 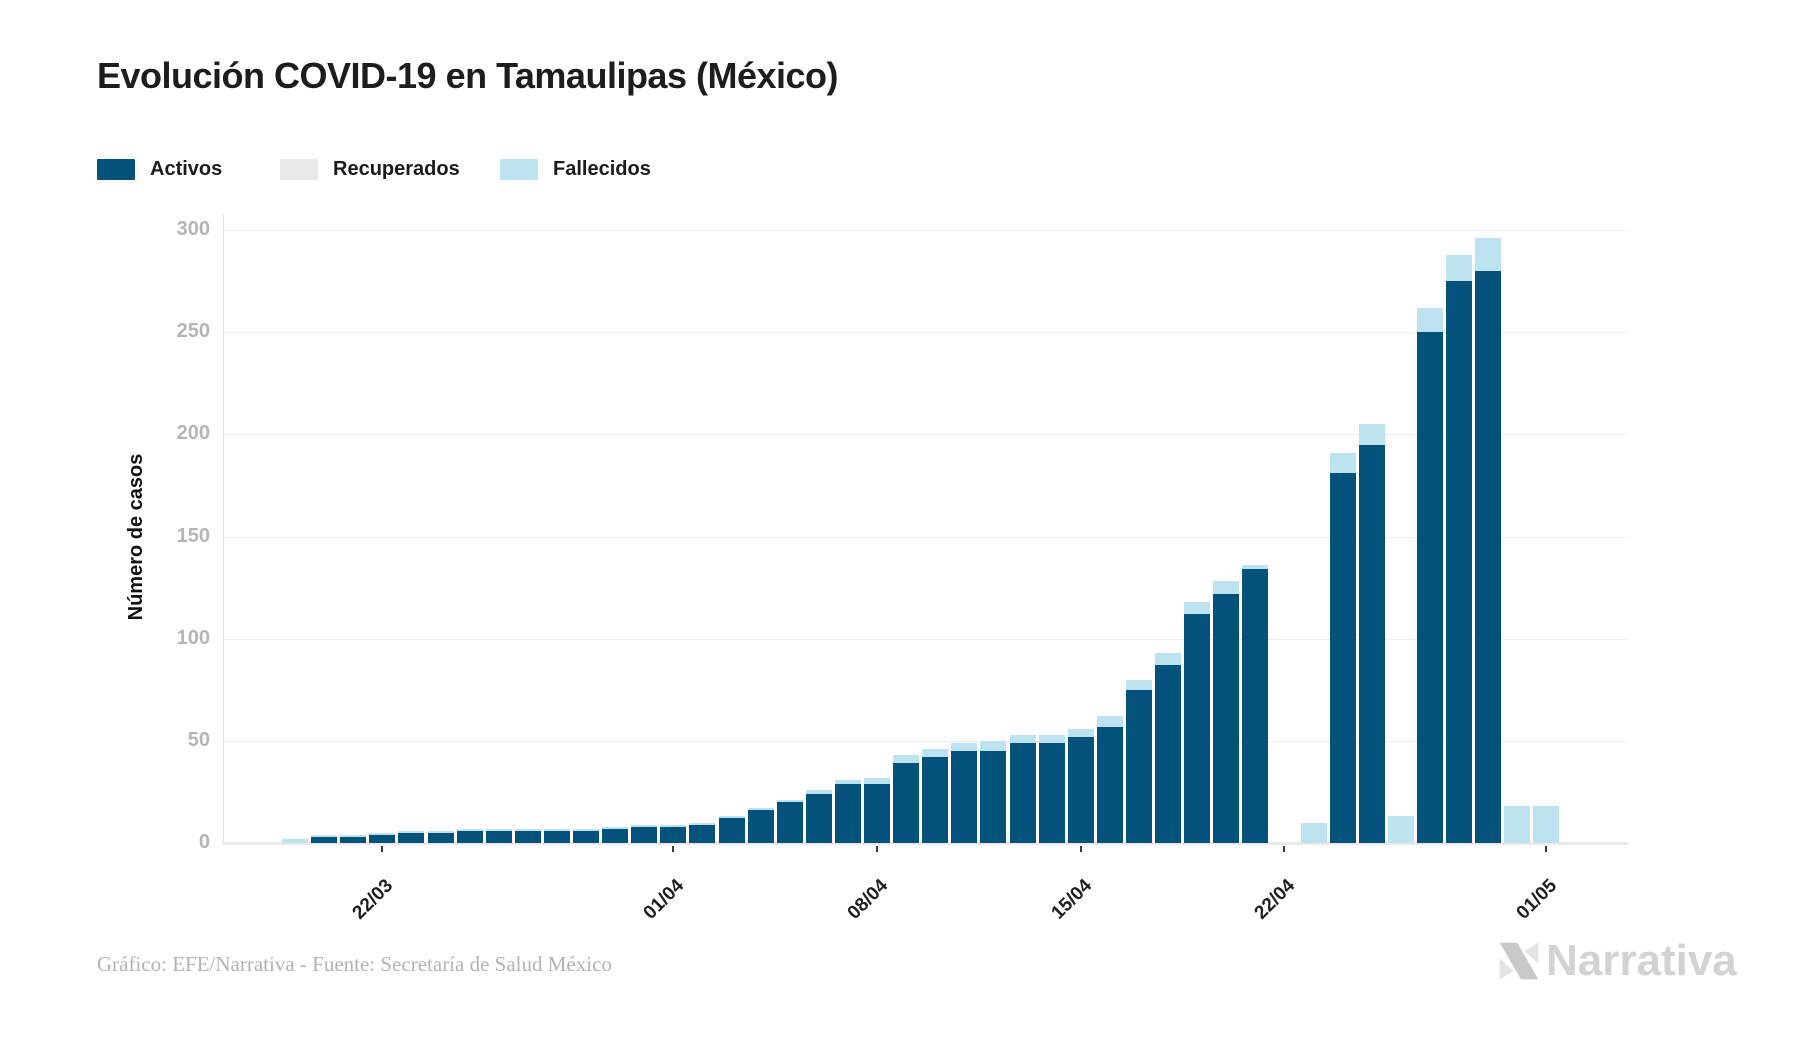 I want to click on bar-19/03-fallecidos, so click(x=295, y=840).